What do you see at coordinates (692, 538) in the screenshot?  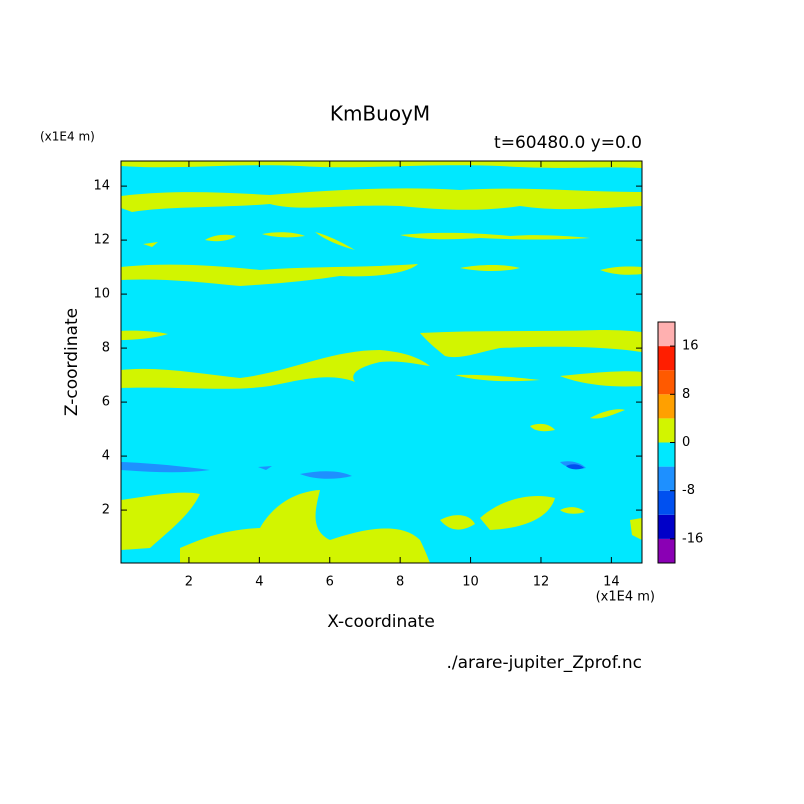 I see `colorbar-tick-label: -16` at bounding box center [692, 538].